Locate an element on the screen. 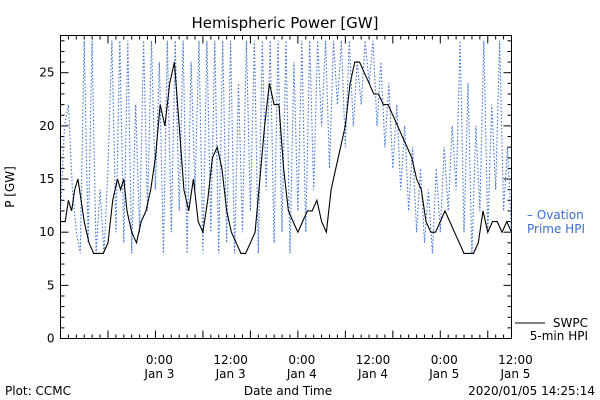  legend-swpc-line1: SWPC is located at coordinates (570, 323).